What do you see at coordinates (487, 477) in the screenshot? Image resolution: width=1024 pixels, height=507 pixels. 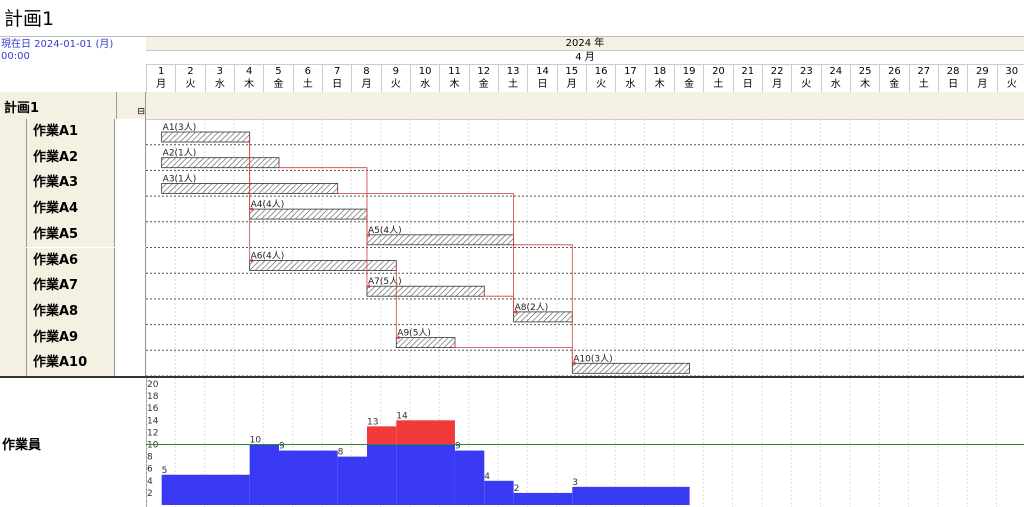 I see `resource-value-label: 4` at bounding box center [487, 477].